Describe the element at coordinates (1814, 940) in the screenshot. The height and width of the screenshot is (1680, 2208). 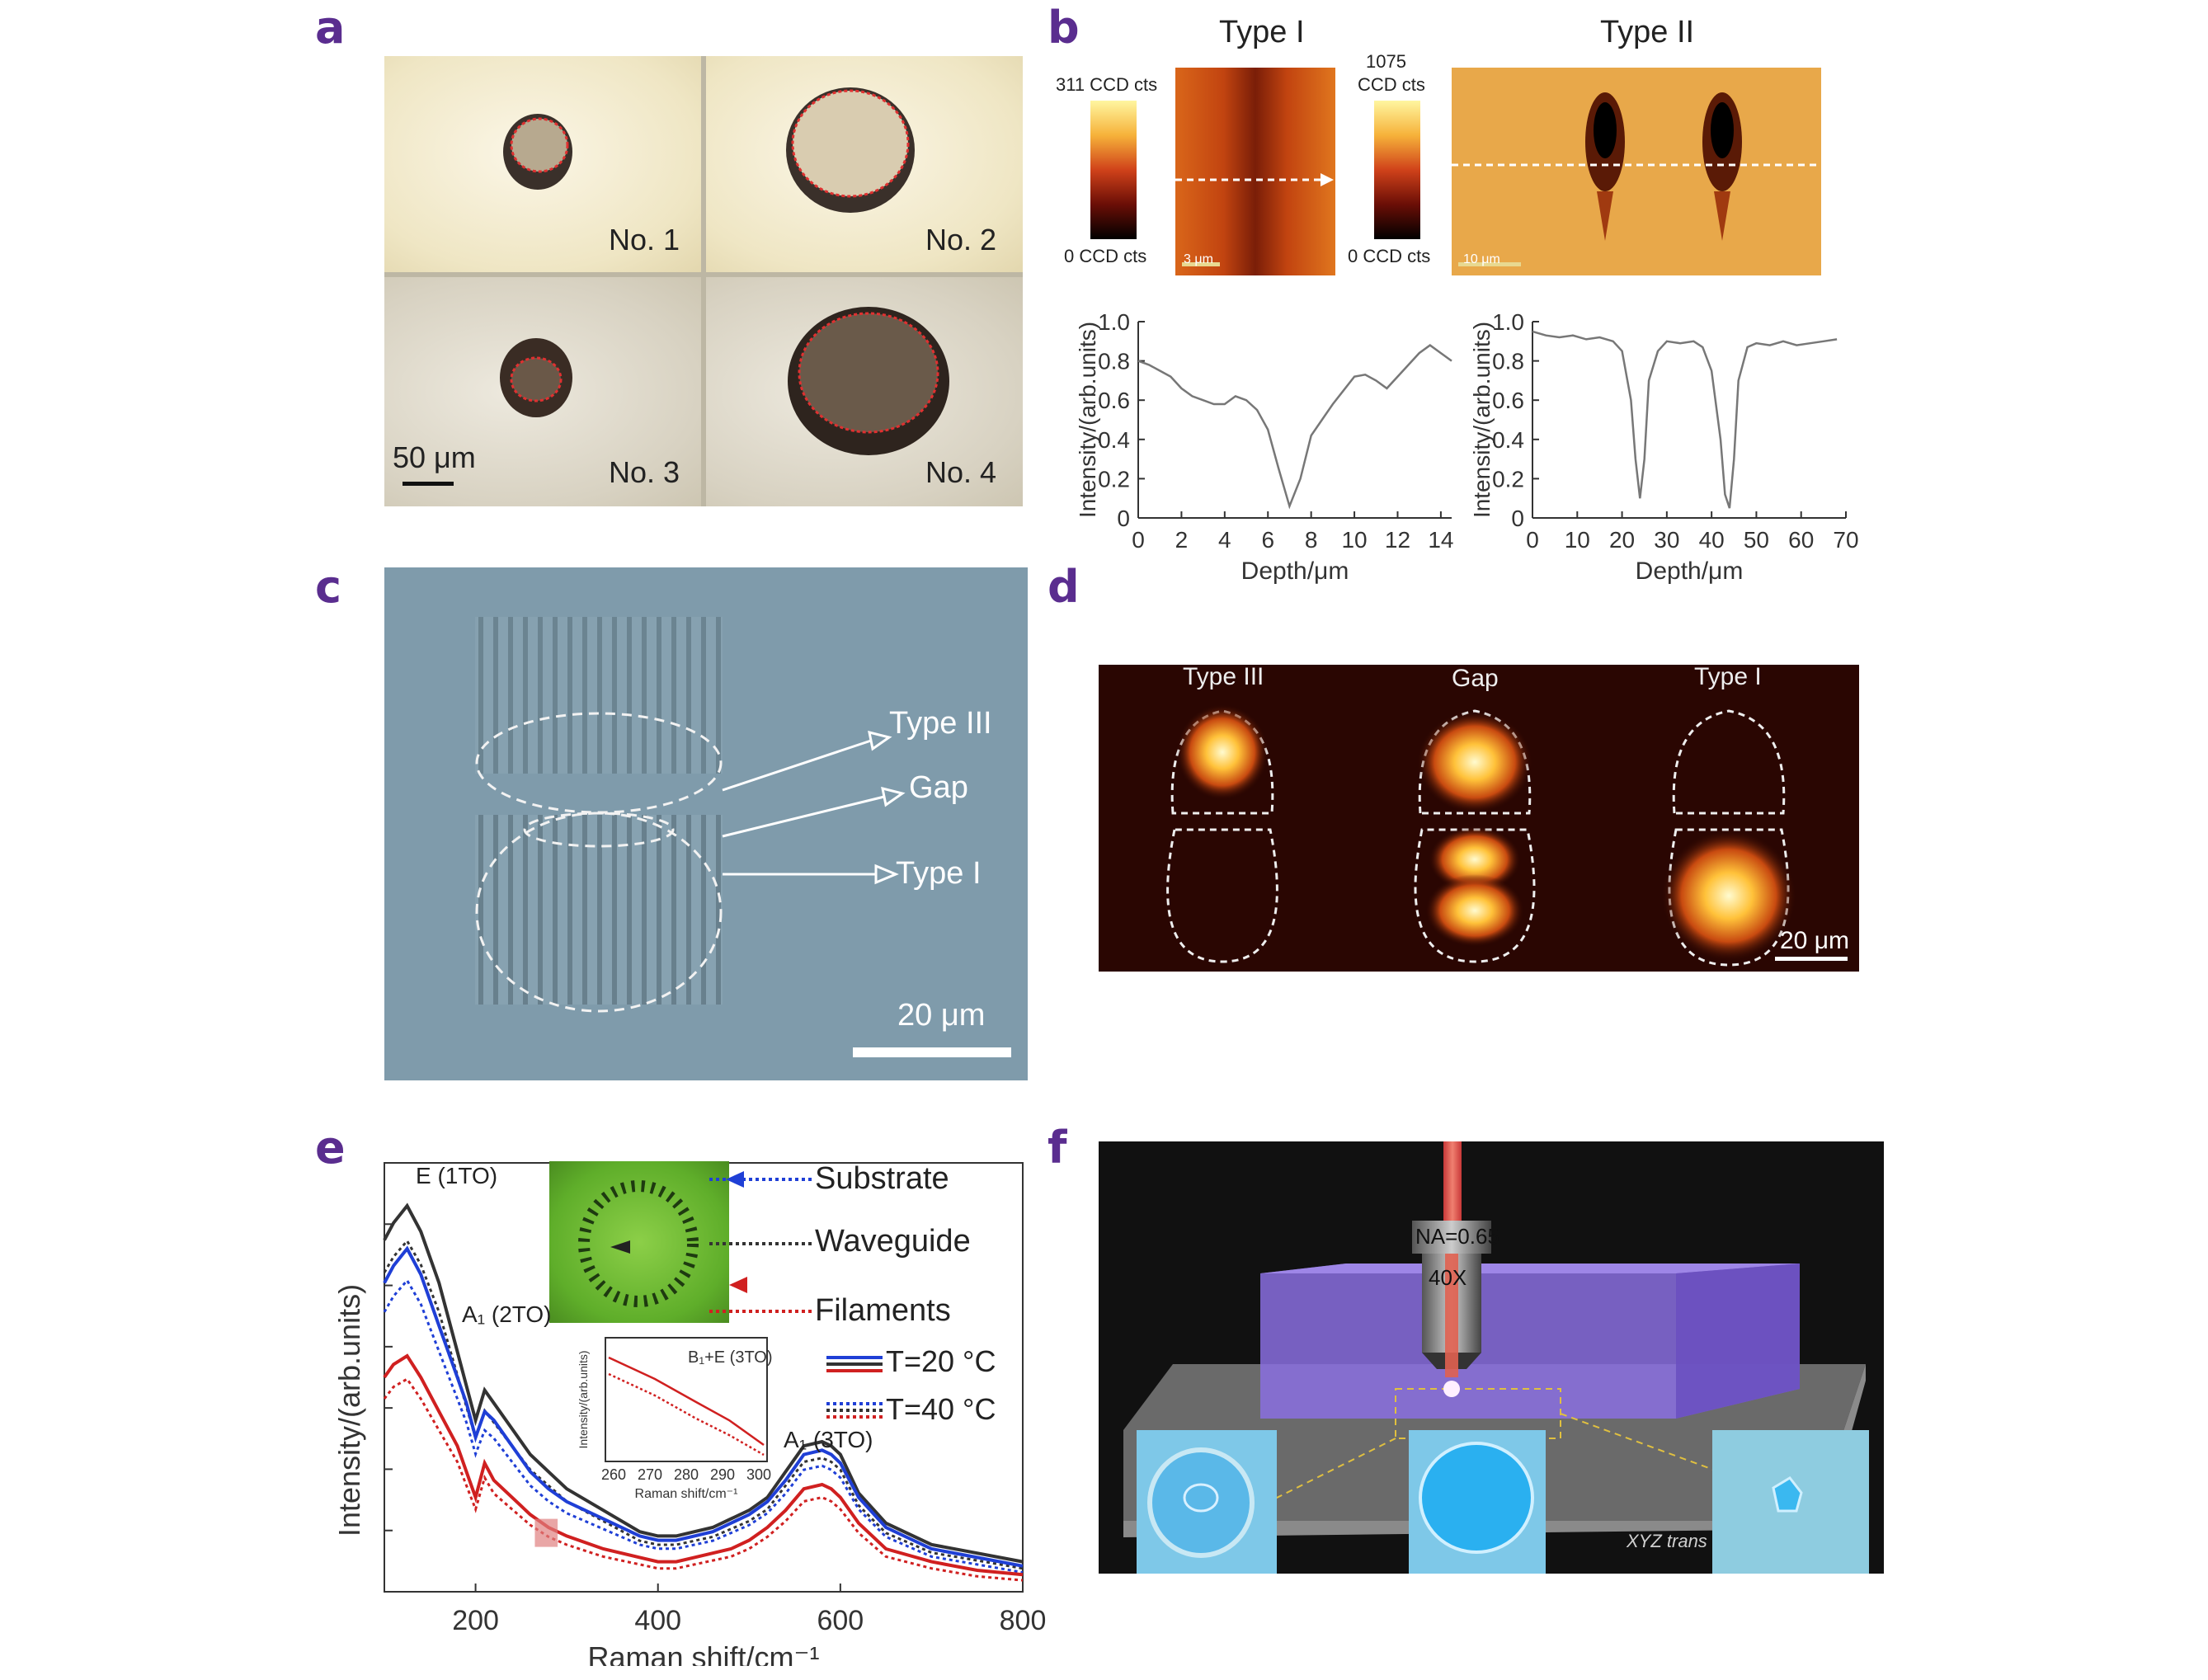
I see `scalebar-label-d: 20 μm` at that location.